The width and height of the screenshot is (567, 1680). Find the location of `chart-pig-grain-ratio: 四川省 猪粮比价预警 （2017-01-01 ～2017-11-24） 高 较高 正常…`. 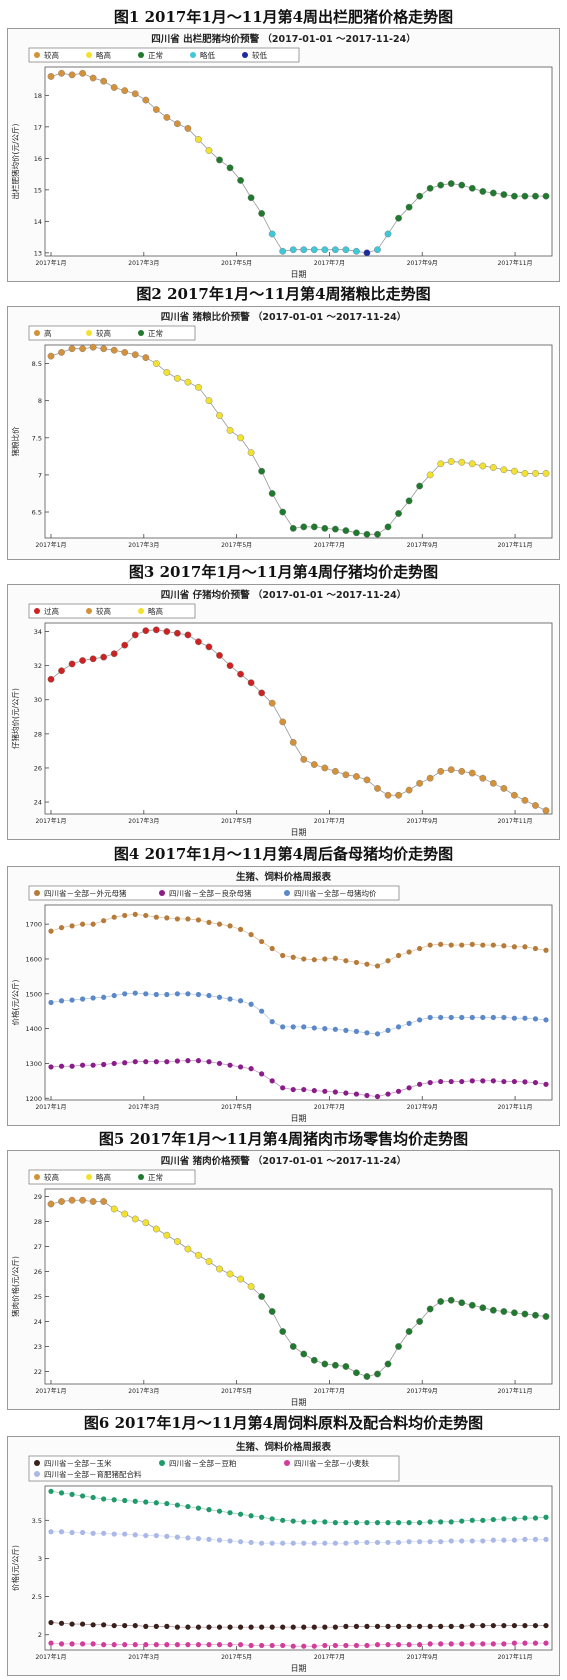

chart-pig-grain-ratio: 四川省 猪粮比价预警 （2017-01-01 ～2017-11-24） 高 较高 正常… is located at coordinates (283, 433).